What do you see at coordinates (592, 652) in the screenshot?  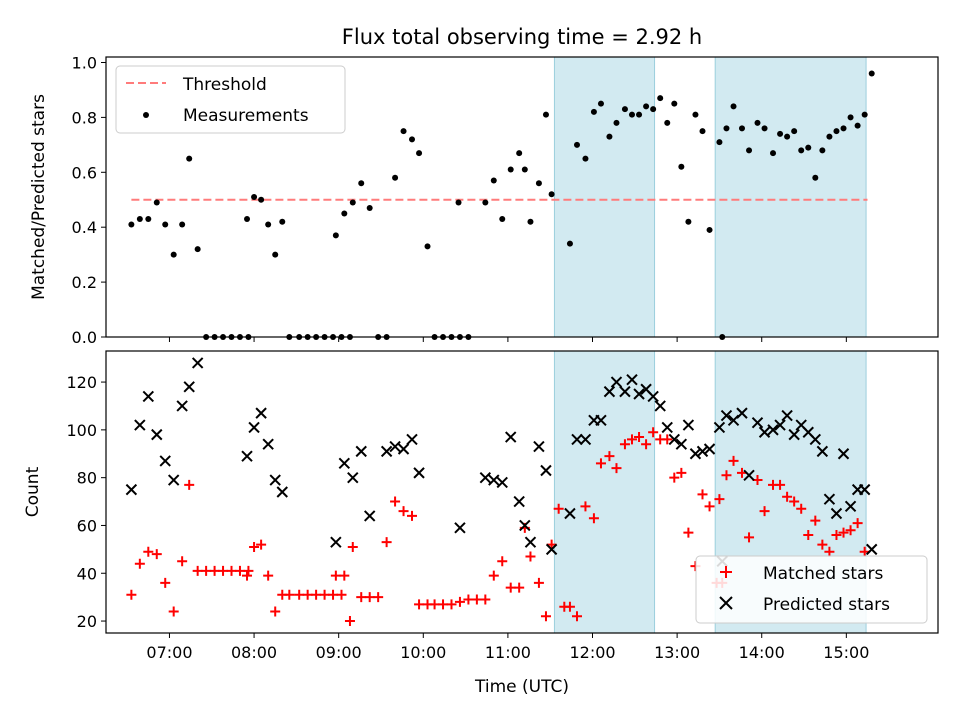 I see `xtick-label-5: 12:00` at bounding box center [592, 652].